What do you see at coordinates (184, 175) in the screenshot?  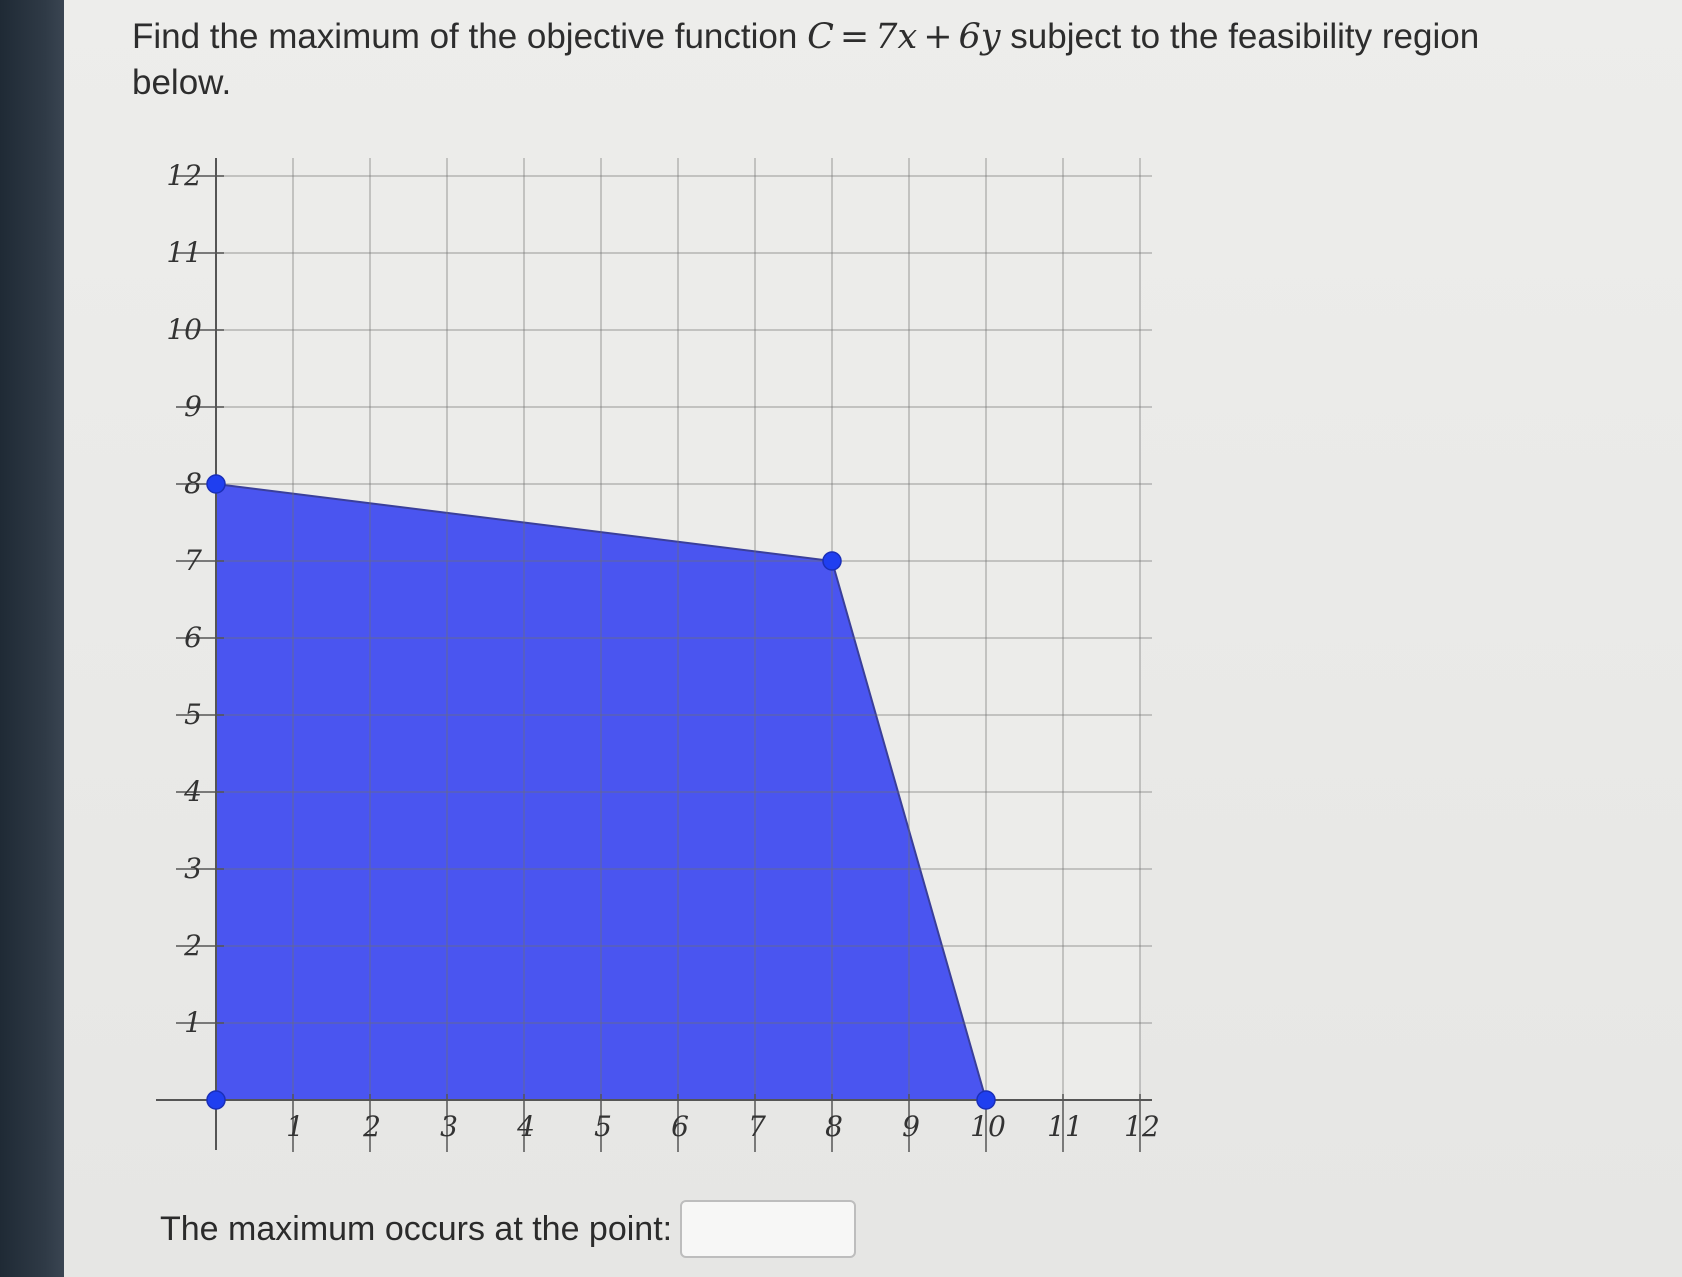 I see `y-tick-label: 12` at bounding box center [184, 175].